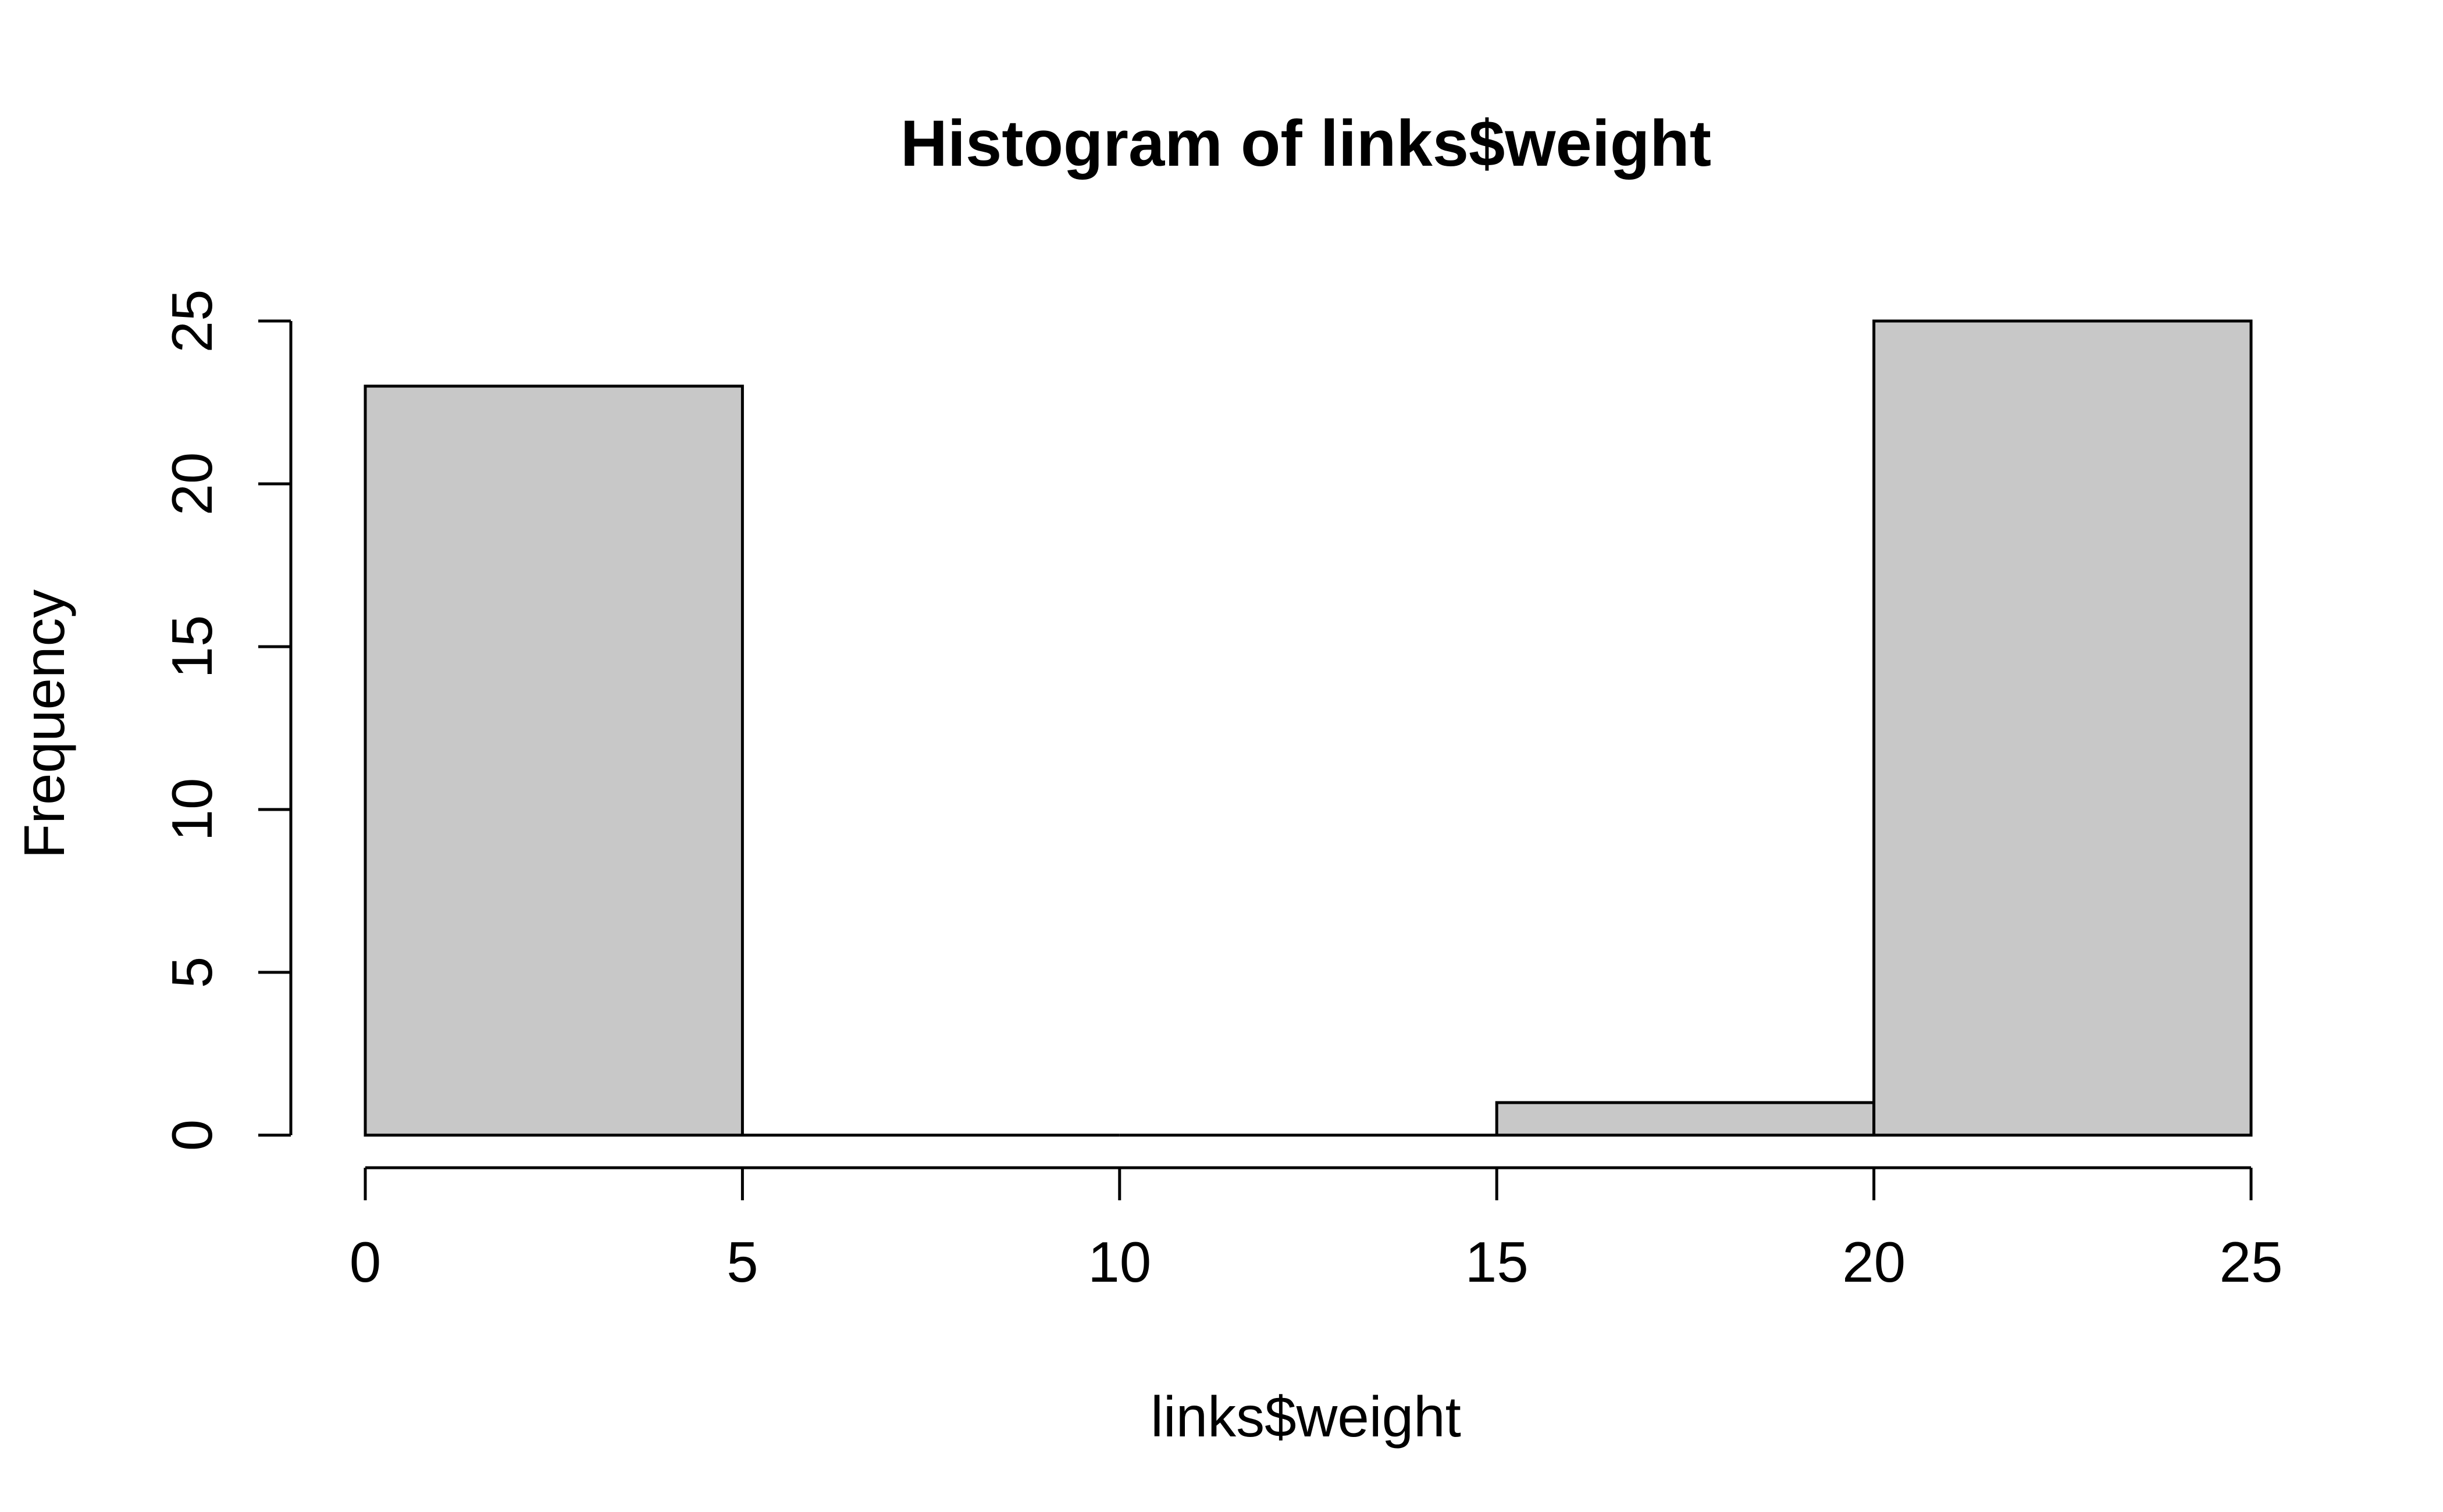 The width and height of the screenshot is (2443, 1512). Describe the element at coordinates (44, 723) in the screenshot. I see `y-axis-label: Frequency` at that location.